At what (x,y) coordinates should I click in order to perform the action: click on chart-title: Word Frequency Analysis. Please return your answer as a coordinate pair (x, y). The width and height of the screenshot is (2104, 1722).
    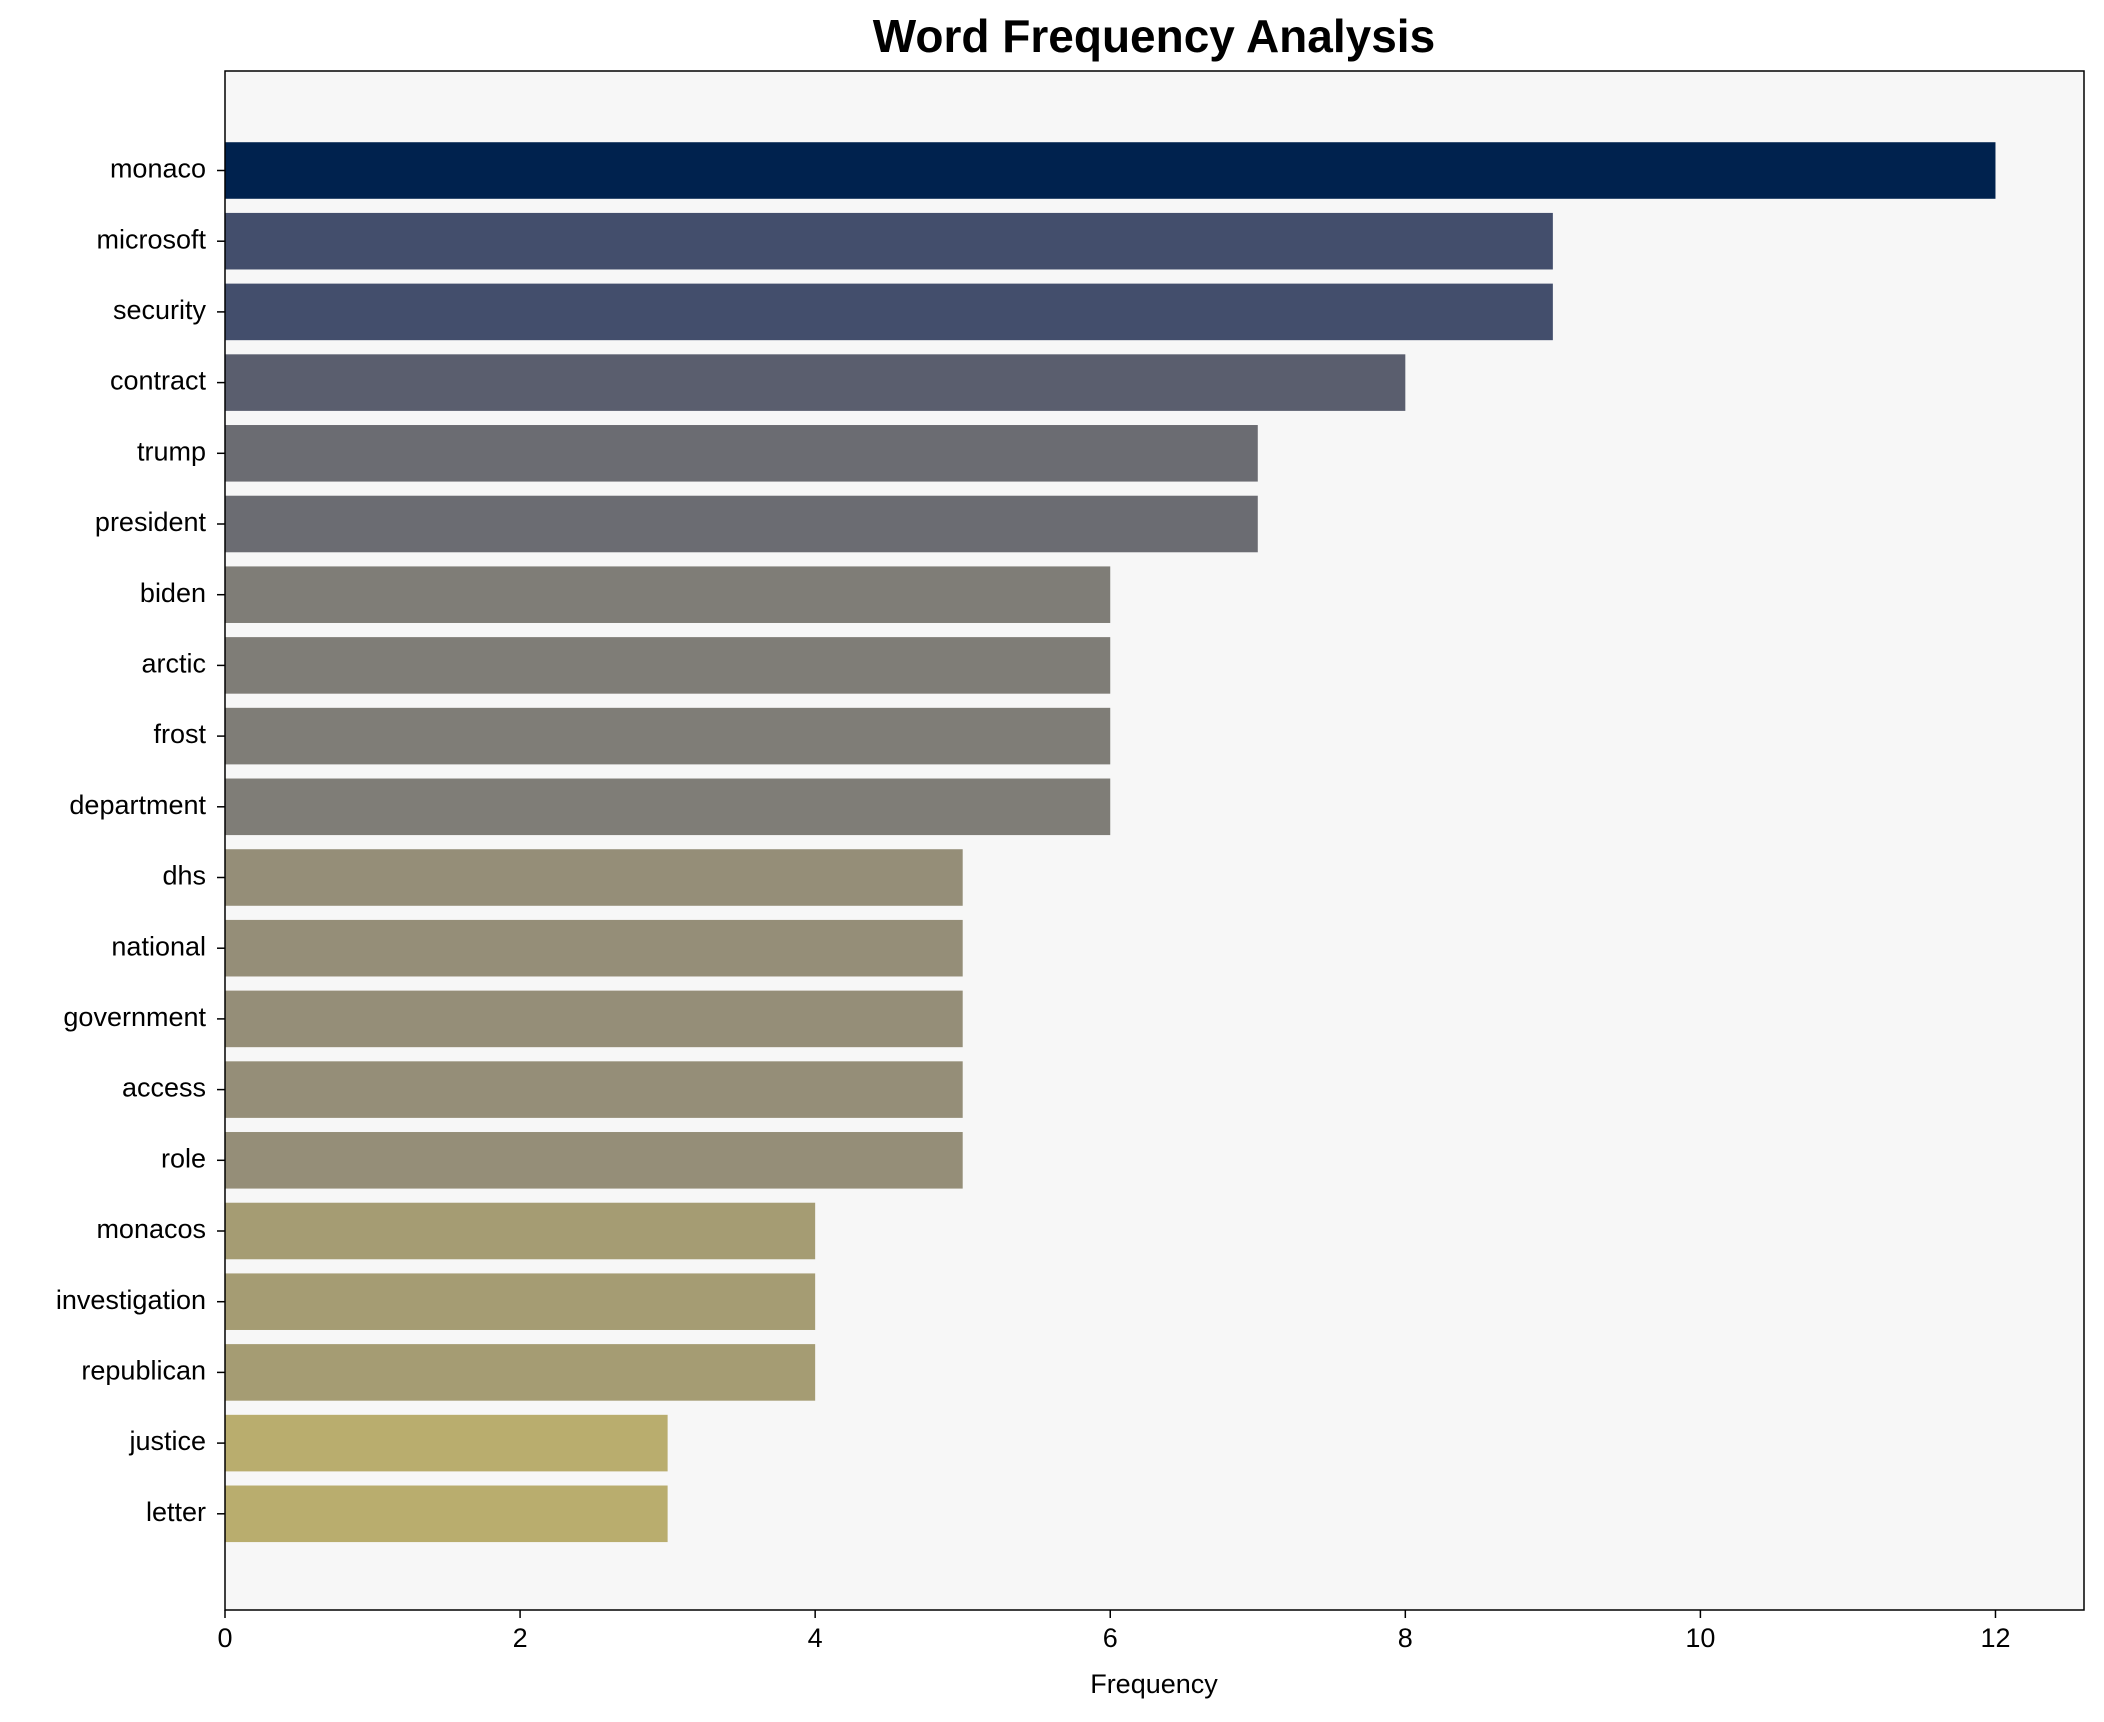
    Looking at the image, I should click on (1154, 36).